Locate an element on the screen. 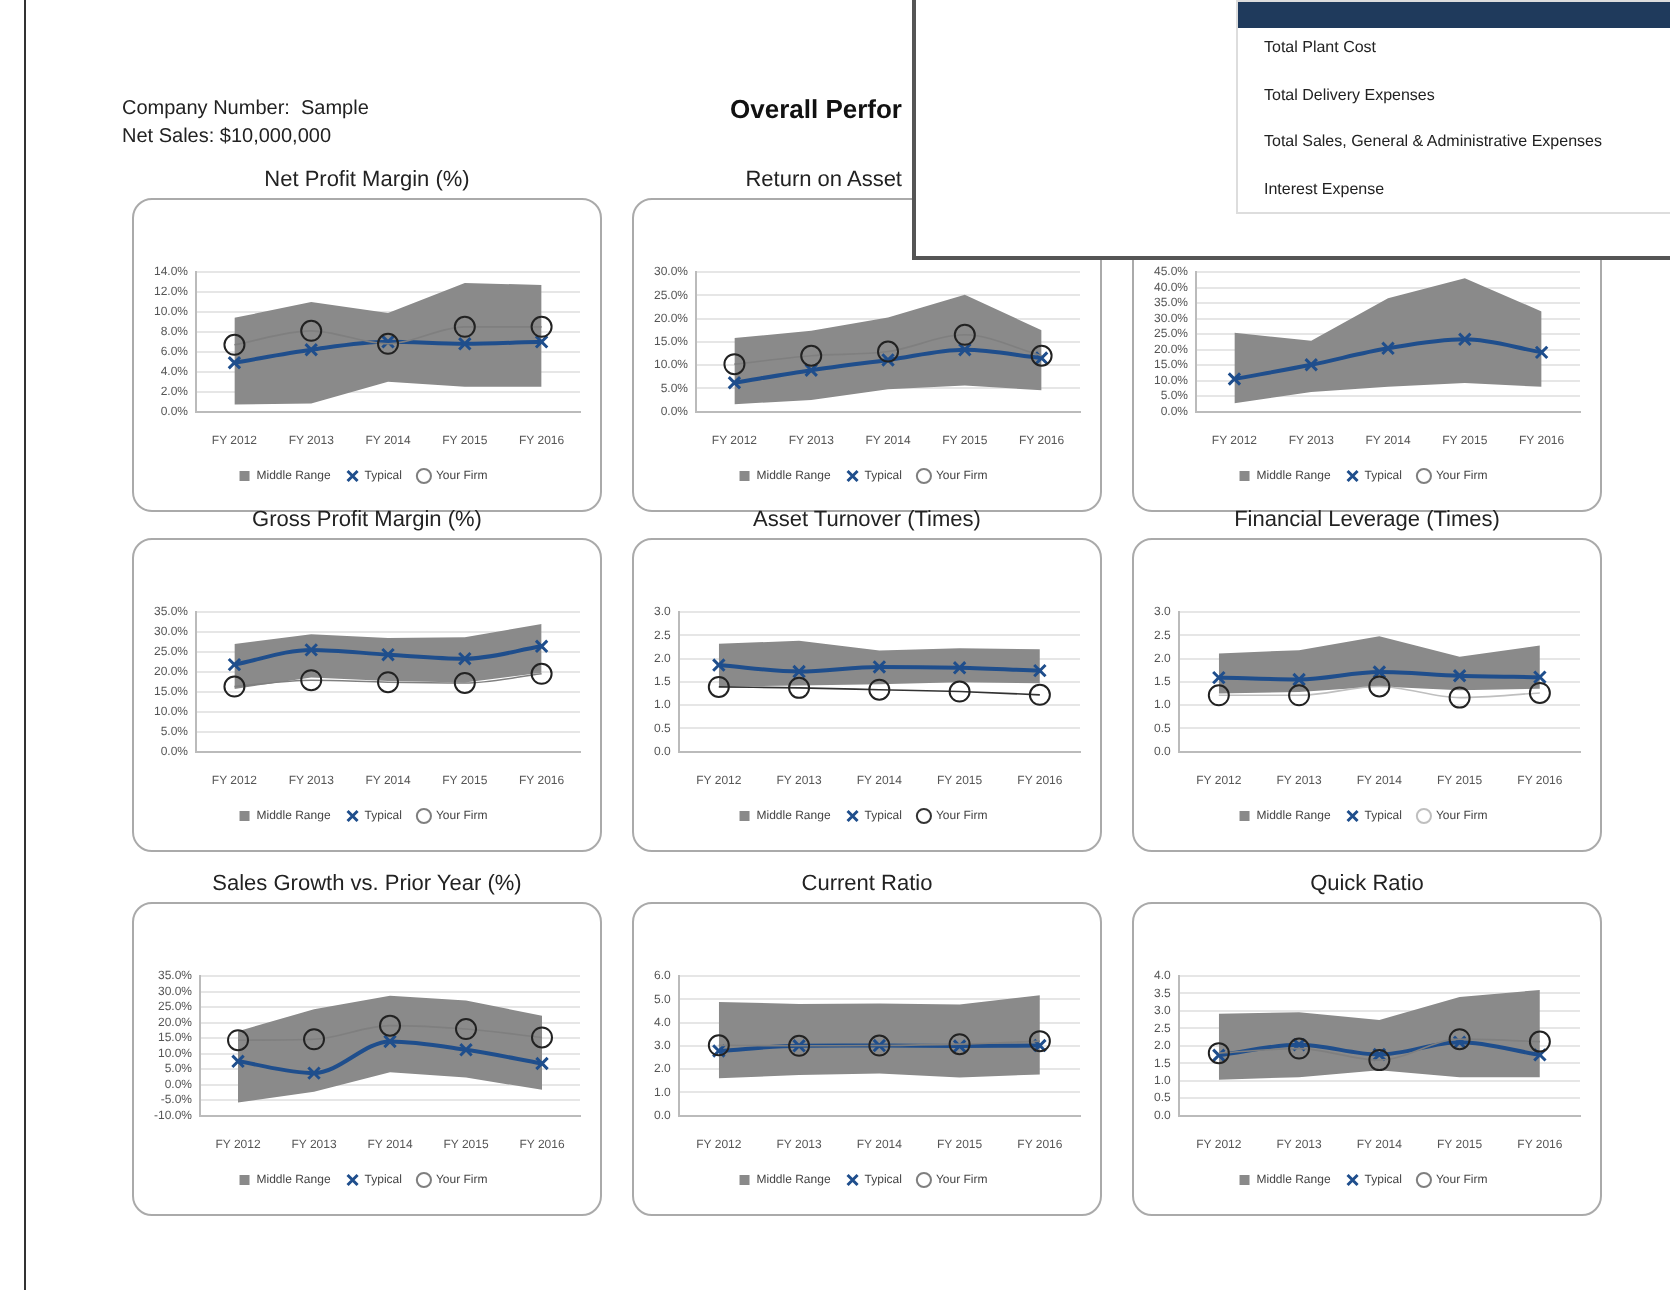  text: Total Sales, General & Administrative Expenses is located at coordinates (1433, 141).